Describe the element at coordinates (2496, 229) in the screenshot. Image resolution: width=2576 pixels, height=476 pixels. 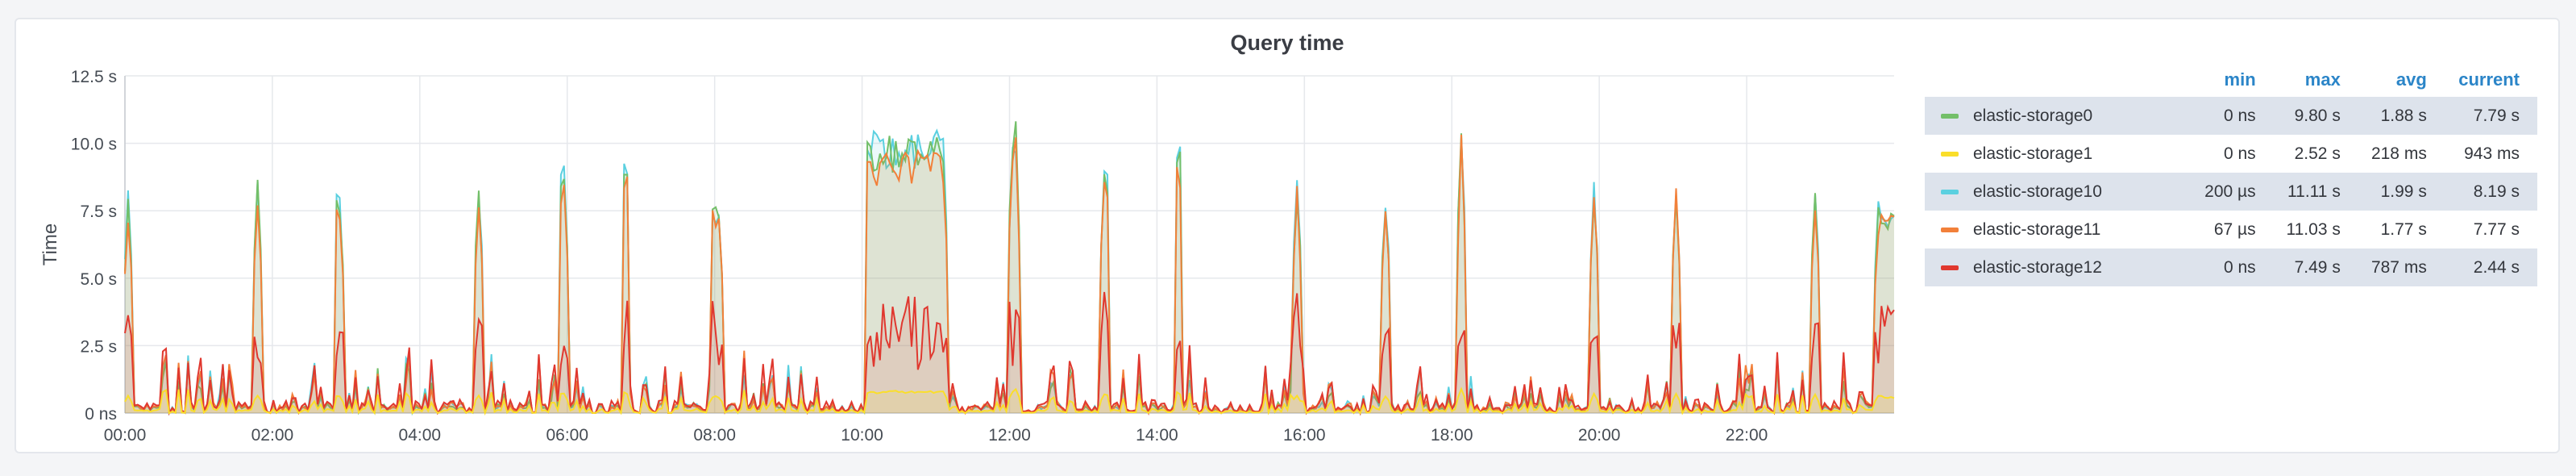
I see `legend-current: 7.77 s` at that location.